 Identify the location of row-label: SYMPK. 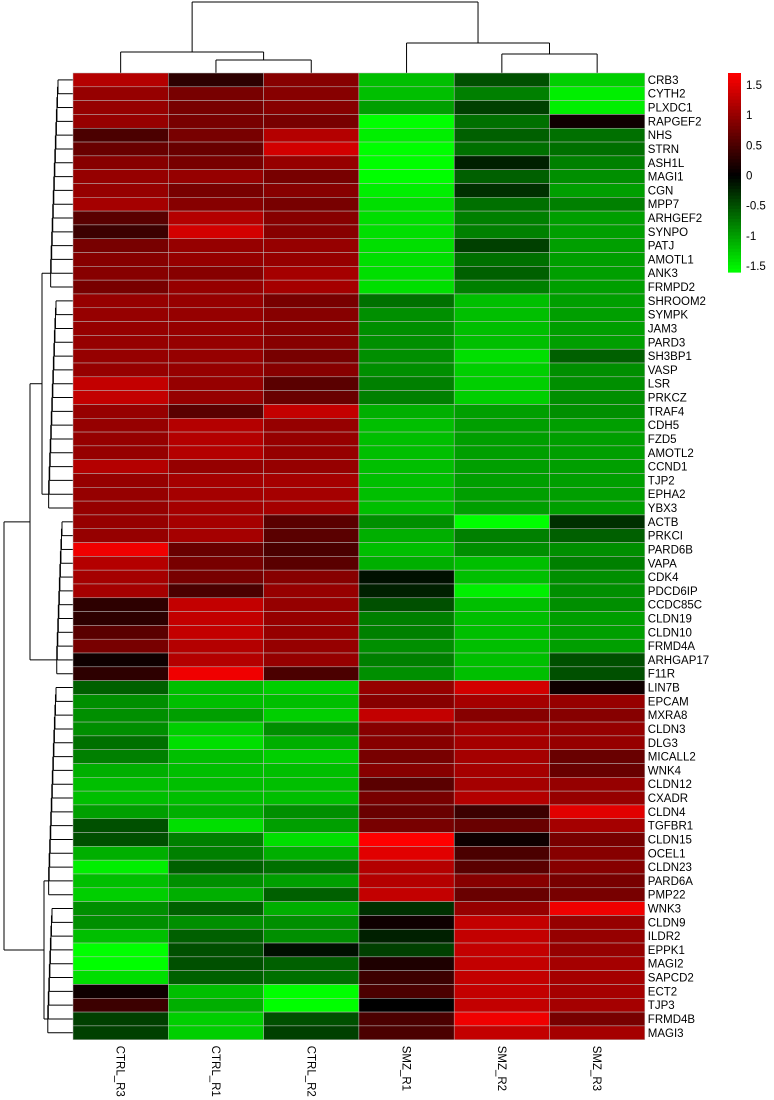
(668, 316).